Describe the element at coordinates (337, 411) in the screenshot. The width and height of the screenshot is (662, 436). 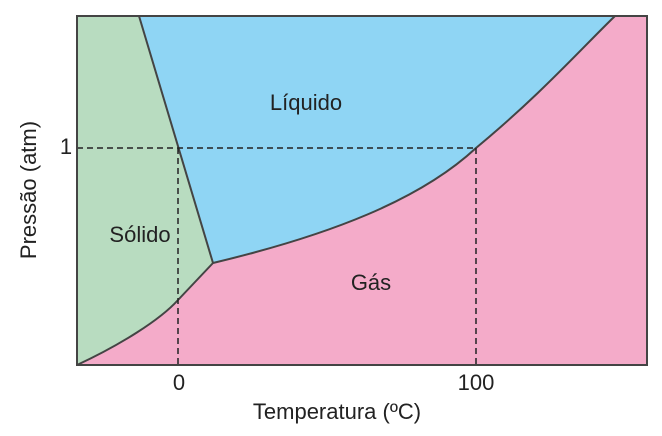
I see `x-axis-label: Temperatura (ºC)` at that location.